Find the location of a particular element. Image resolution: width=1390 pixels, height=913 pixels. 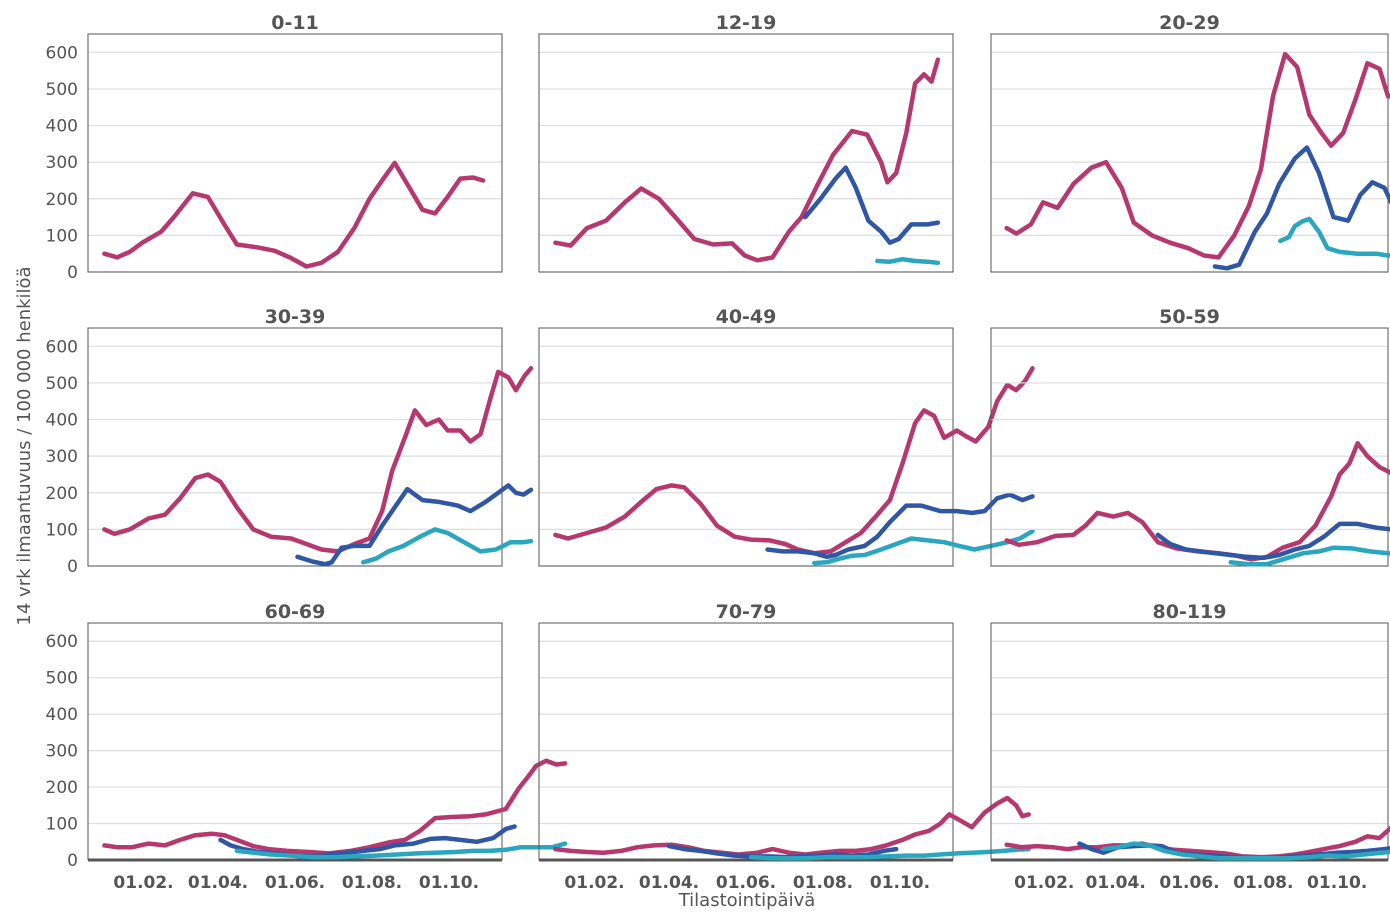

panel-30-39: 30-39 0 100 200 300 400 500 600 is located at coordinates (290, 441).